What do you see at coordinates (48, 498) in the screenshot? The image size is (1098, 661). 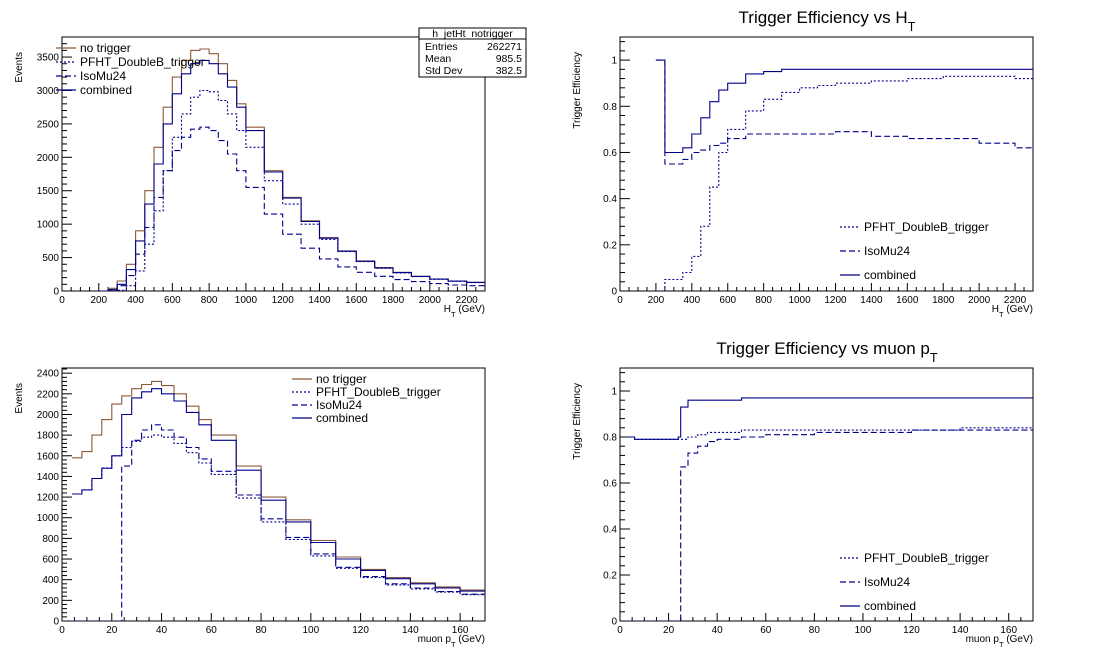 I see `y-tick-label: 1200` at bounding box center [48, 498].